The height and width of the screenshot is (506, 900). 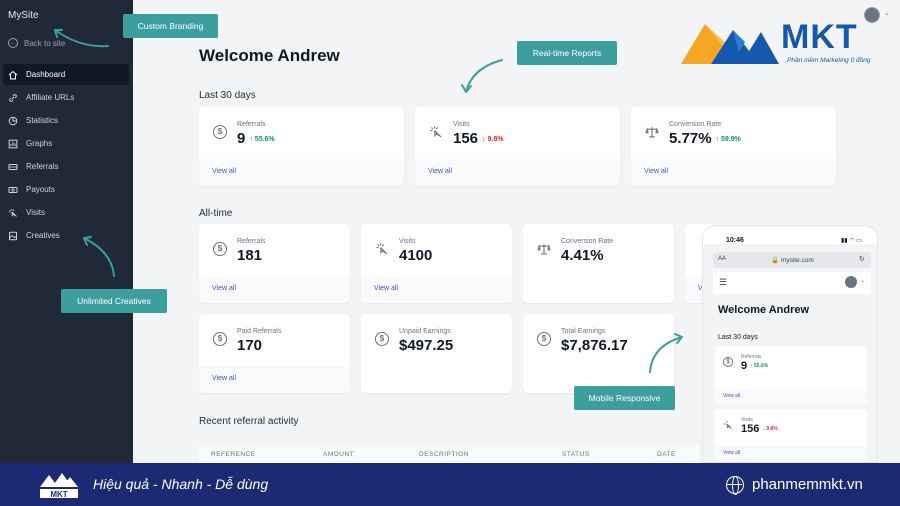 I want to click on stat-card-unpaid-earnings: $ Unpaid Earnings $497.25, so click(x=436, y=353).